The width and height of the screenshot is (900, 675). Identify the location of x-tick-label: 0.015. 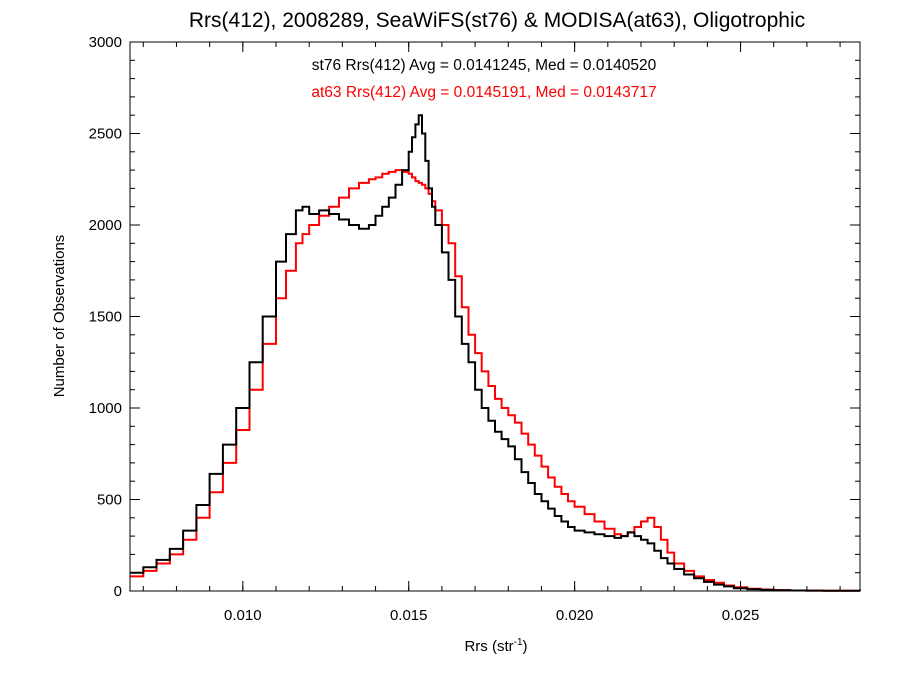
(409, 615).